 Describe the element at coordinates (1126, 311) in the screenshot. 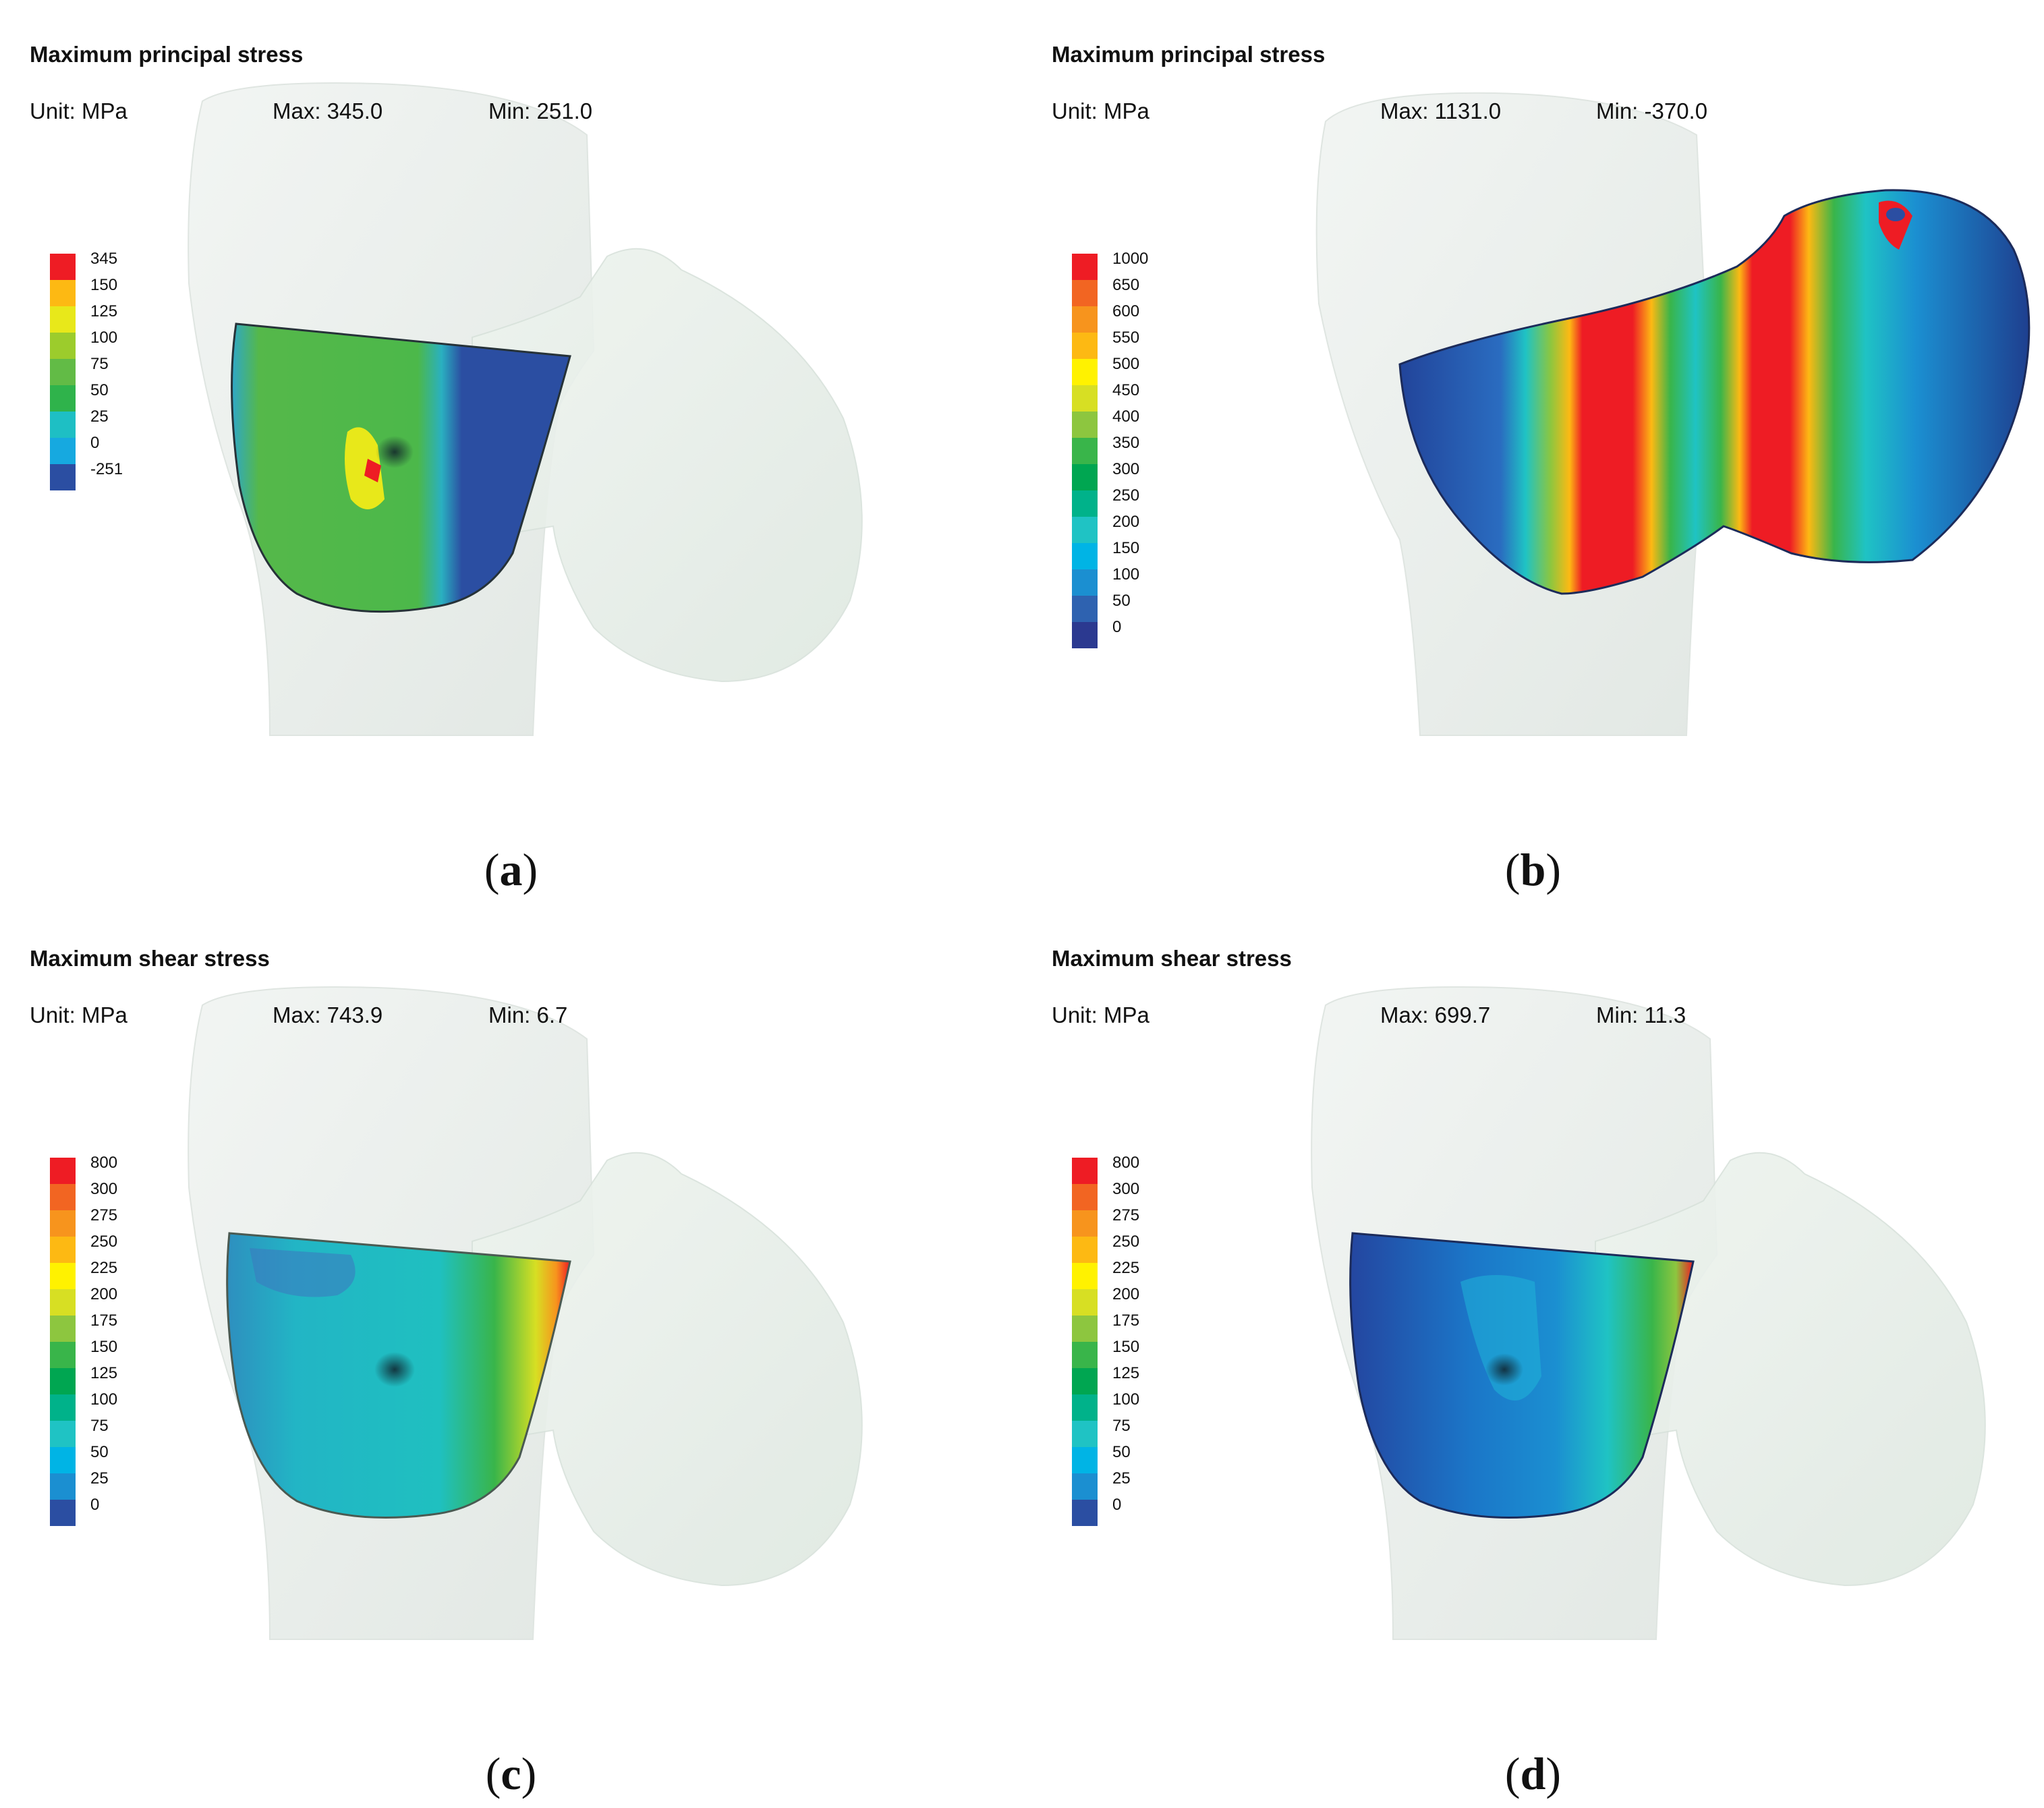

I see `legend-label: 600` at that location.